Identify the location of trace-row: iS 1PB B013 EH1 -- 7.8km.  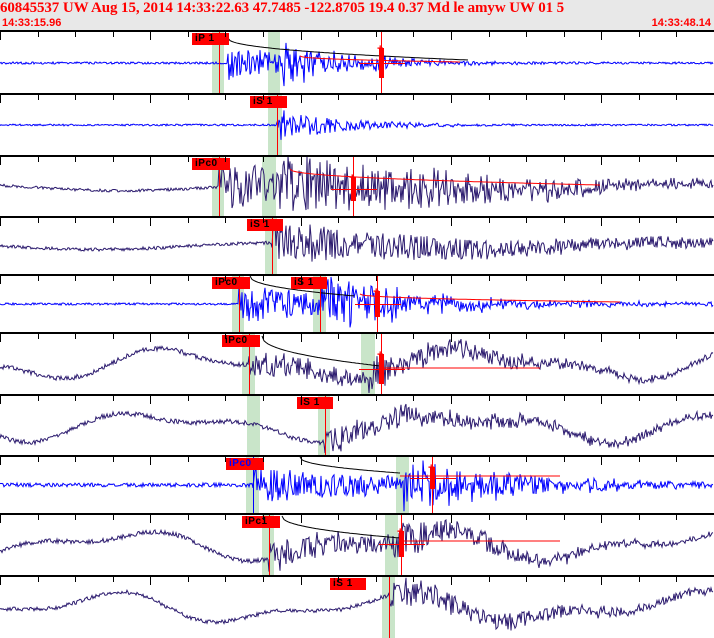
(357, 124).